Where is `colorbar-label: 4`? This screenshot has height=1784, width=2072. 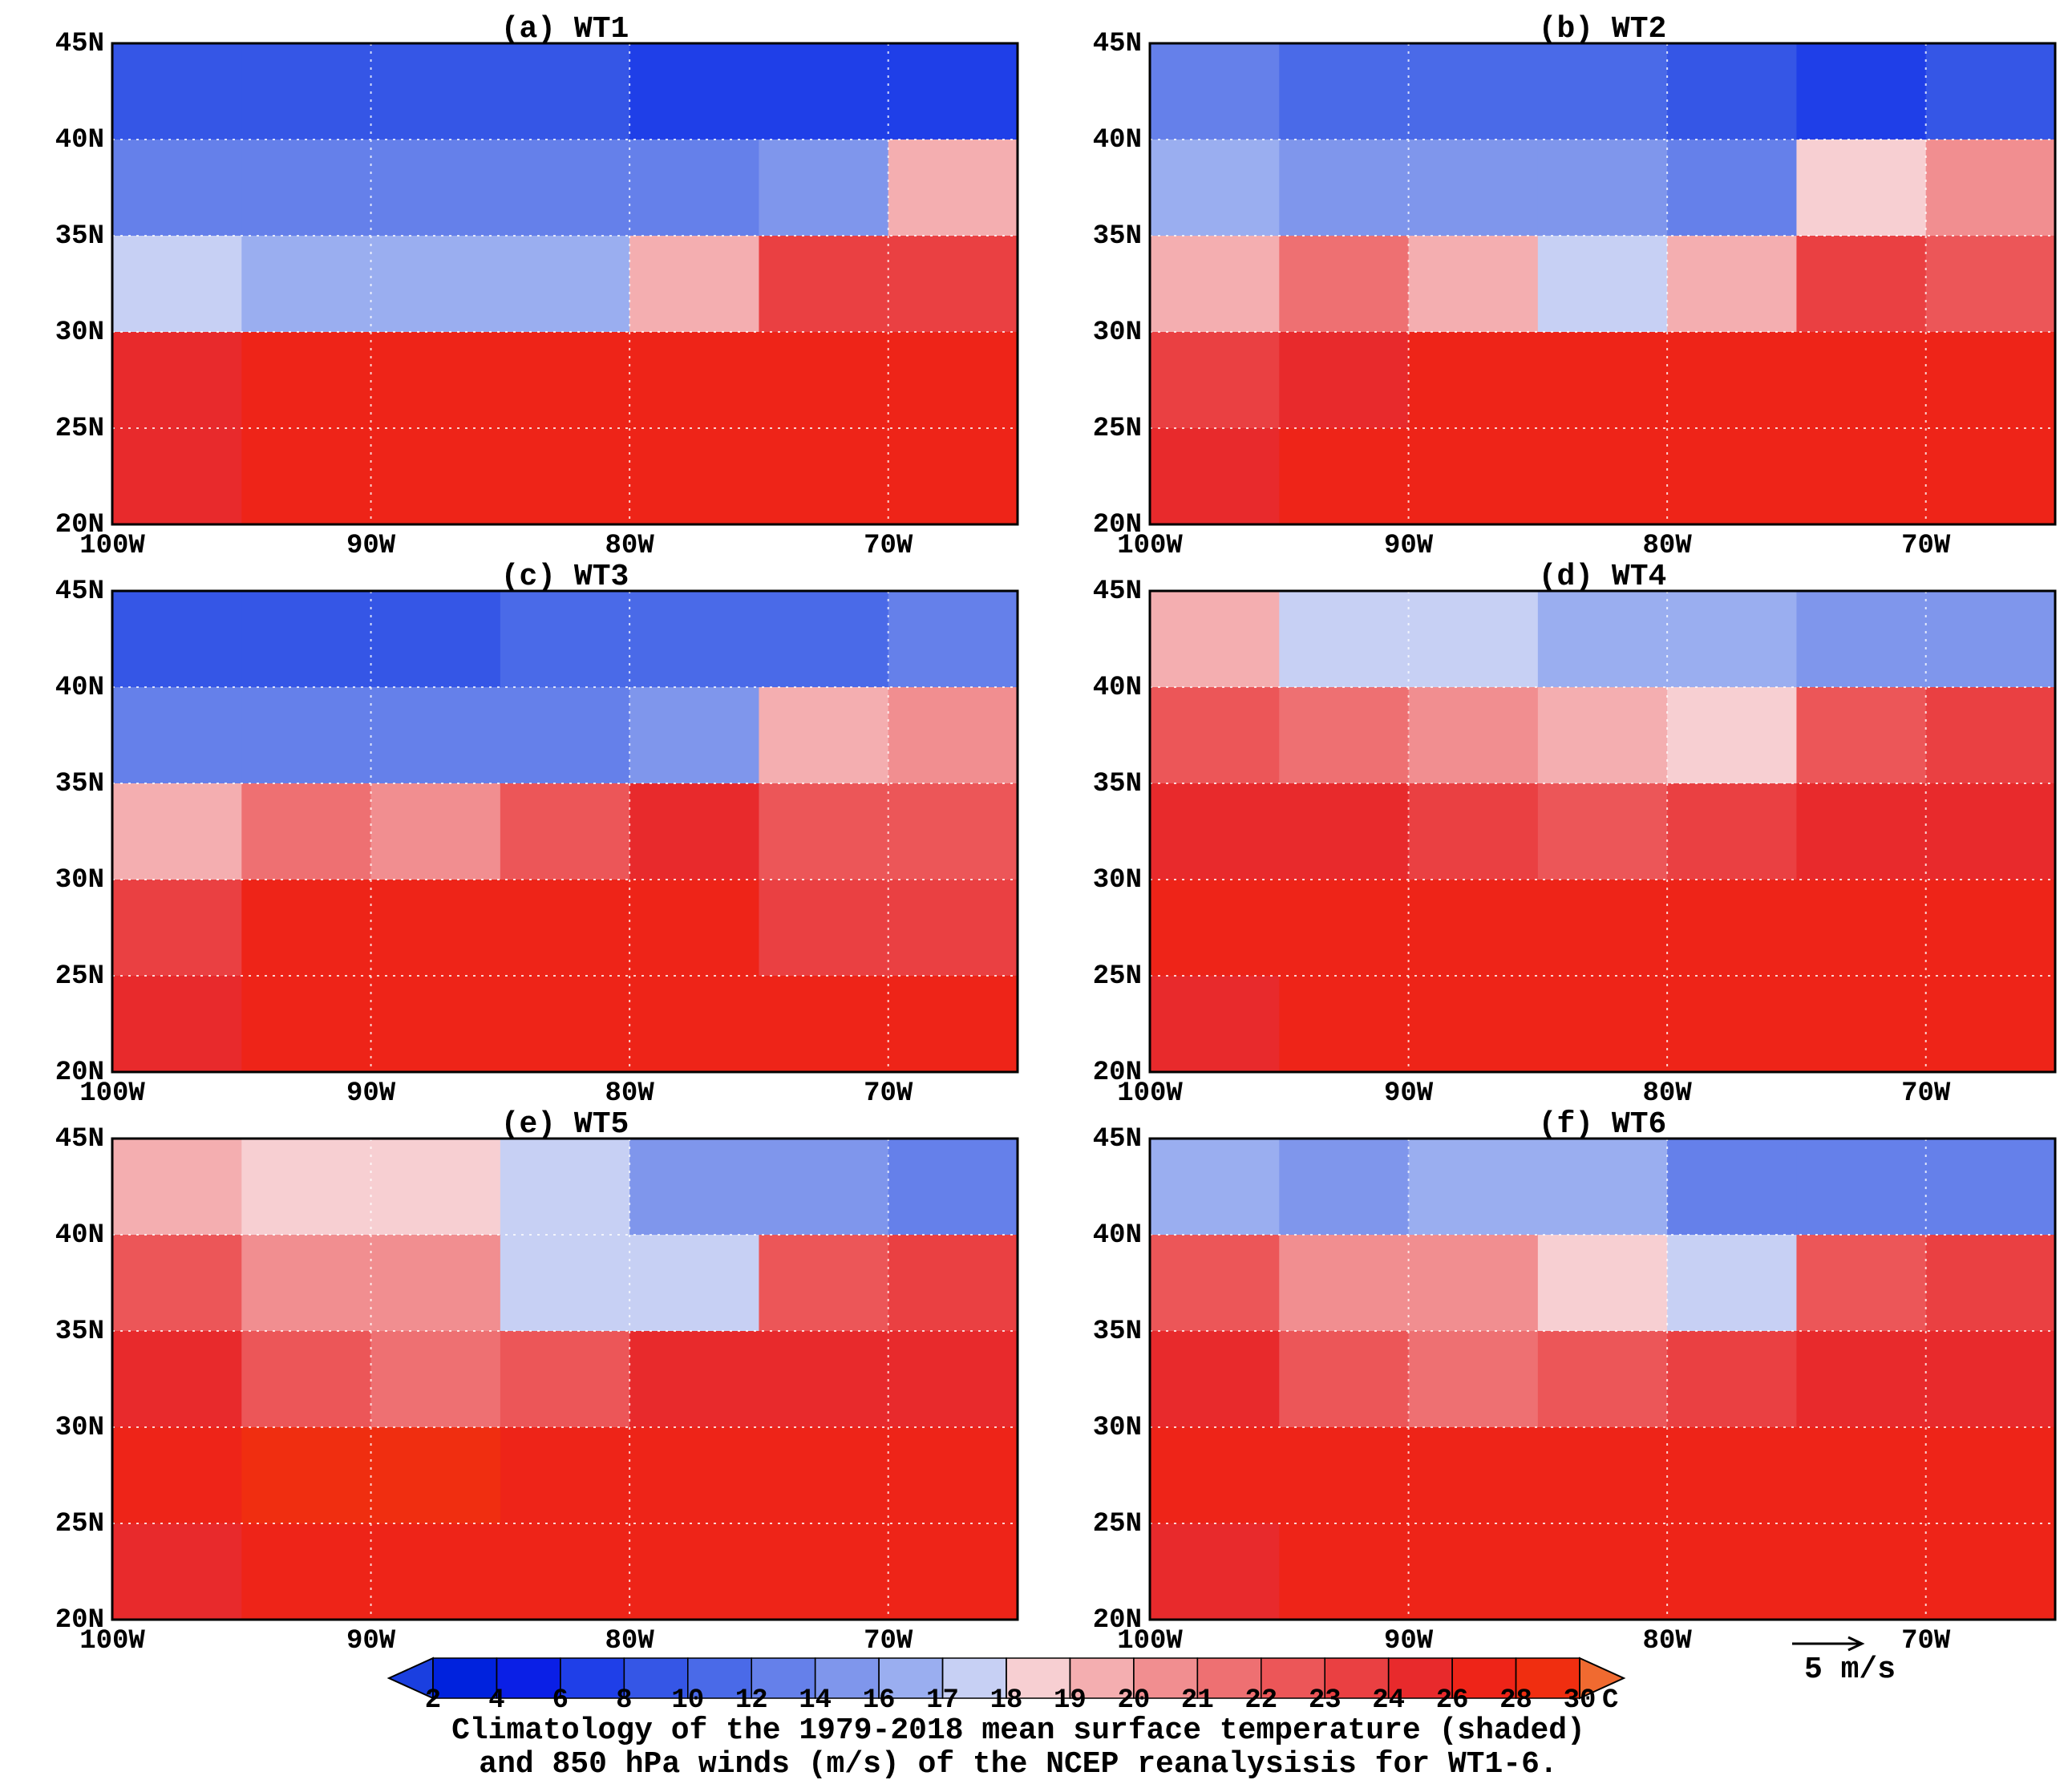 colorbar-label: 4 is located at coordinates (496, 1701).